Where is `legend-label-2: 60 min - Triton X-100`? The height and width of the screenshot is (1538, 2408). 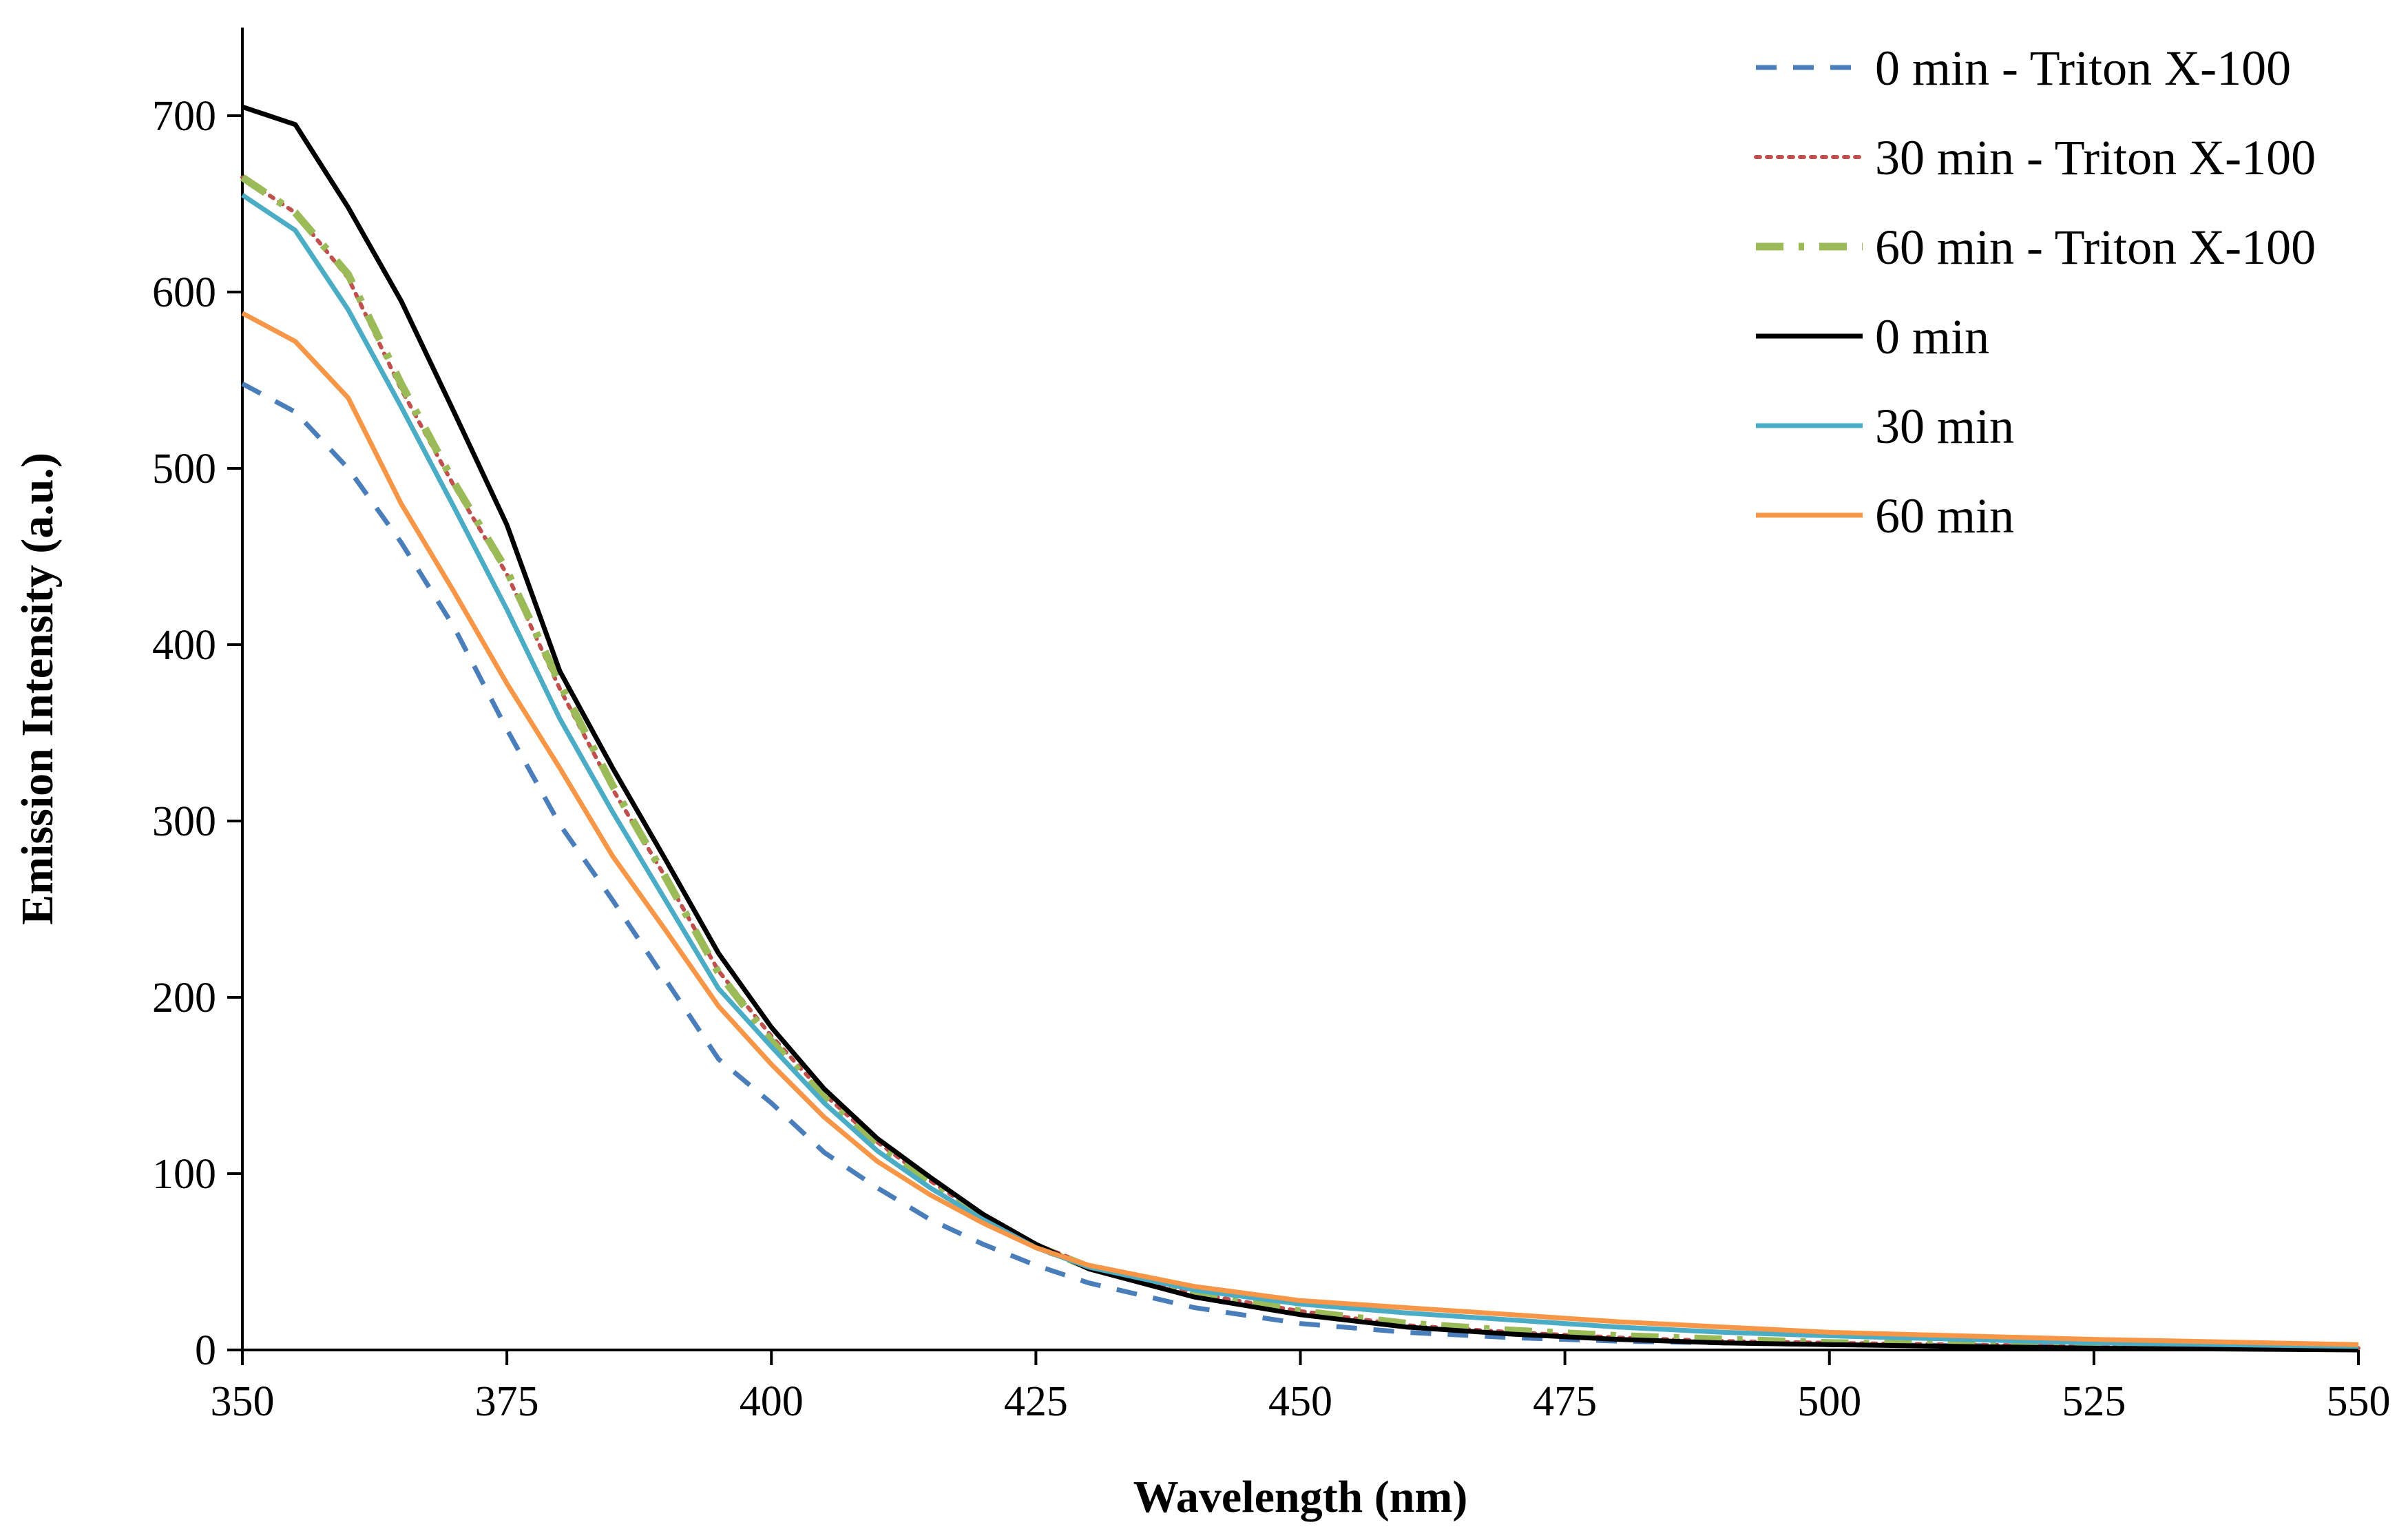
legend-label-2: 60 min - Triton X-100 is located at coordinates (2095, 247).